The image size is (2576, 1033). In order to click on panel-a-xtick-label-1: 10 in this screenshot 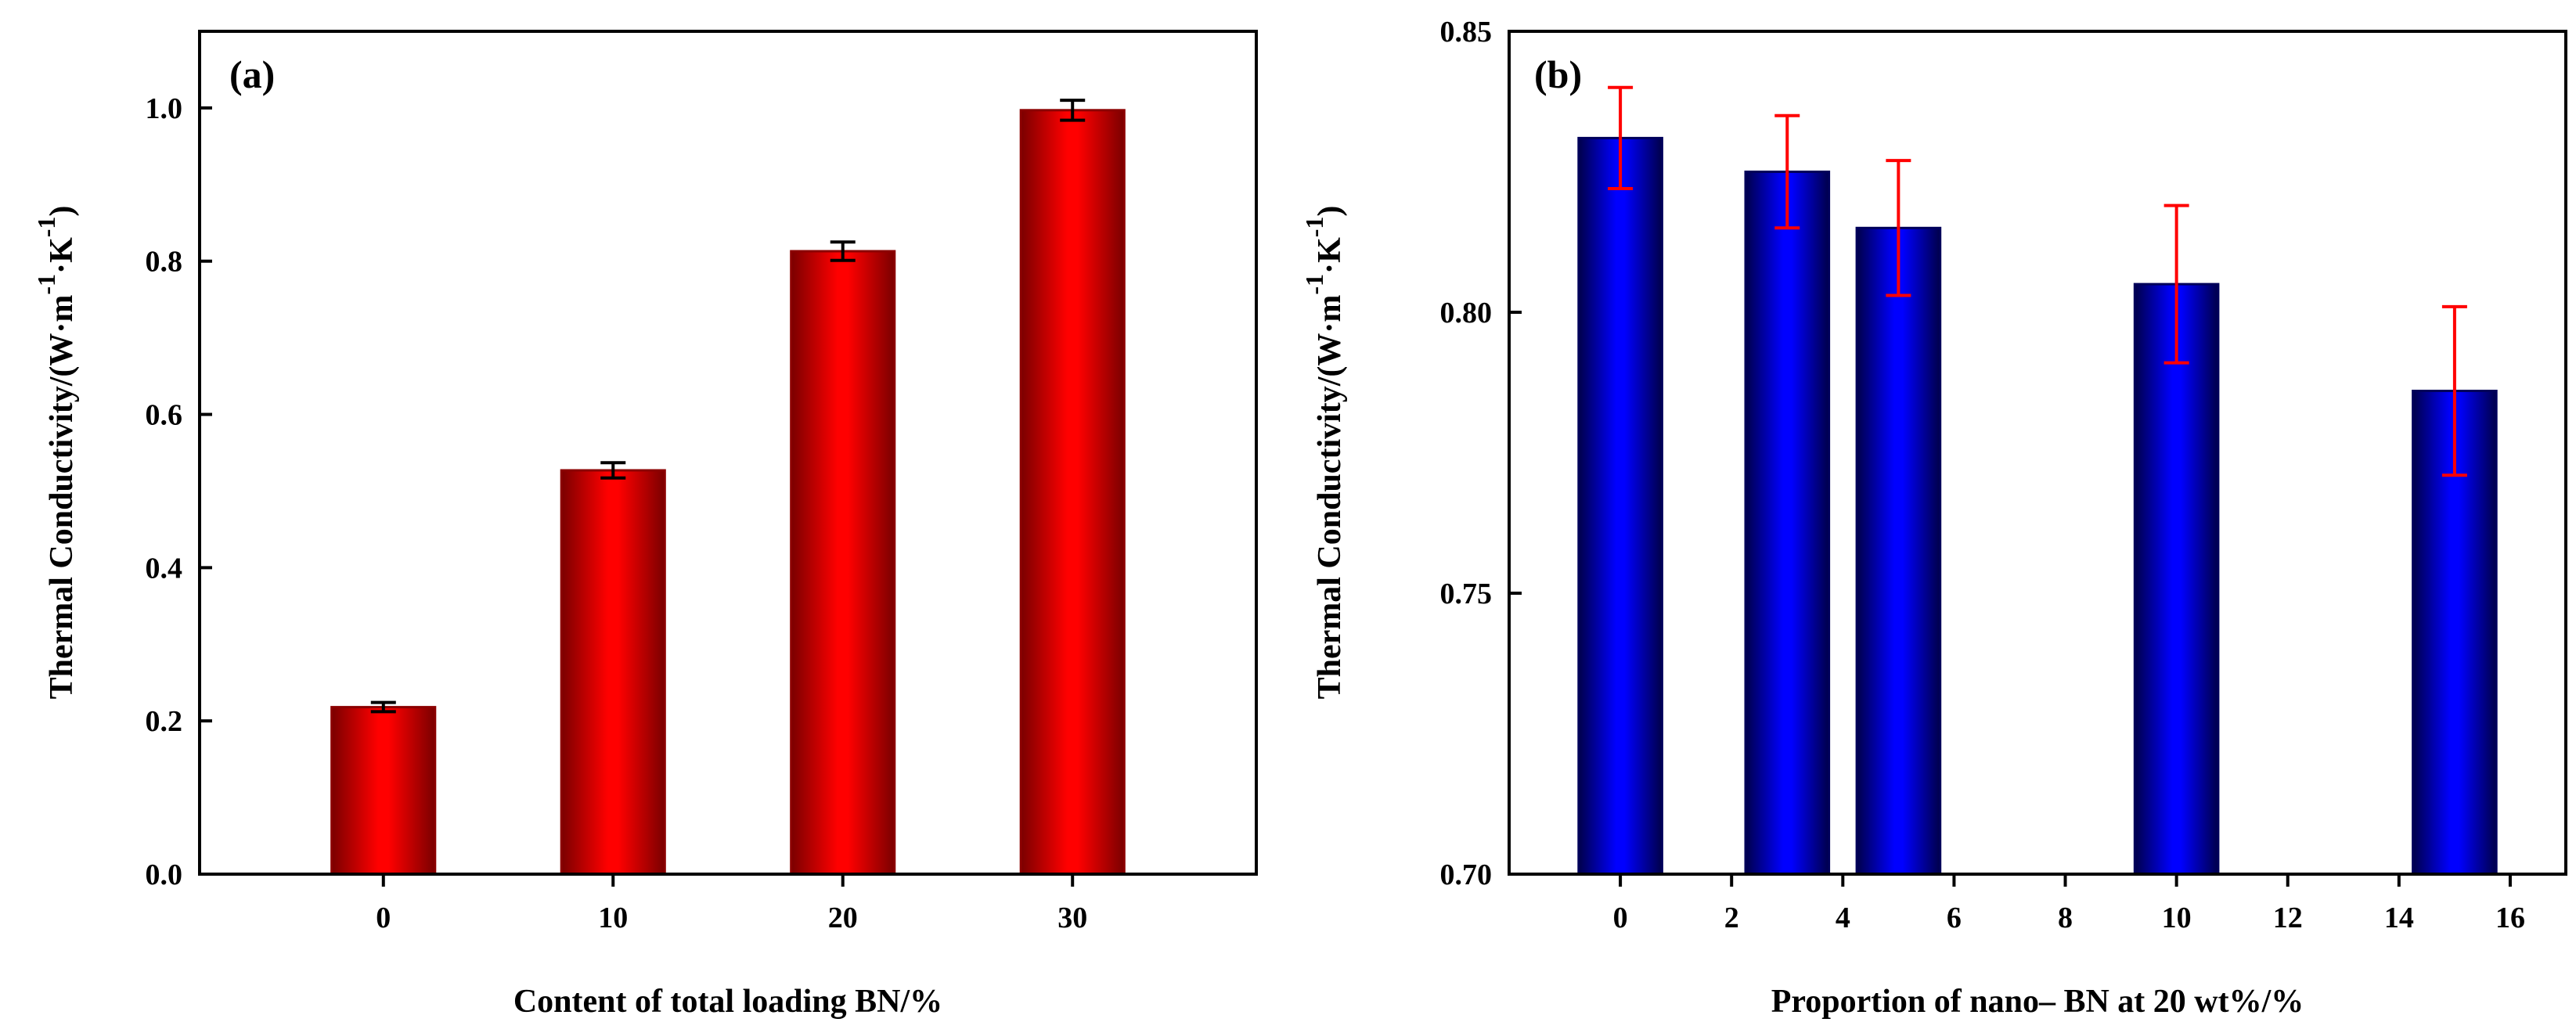, I will do `click(613, 918)`.